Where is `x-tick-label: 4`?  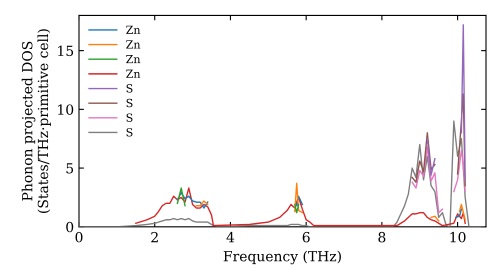
x-tick-label: 4 is located at coordinates (230, 237).